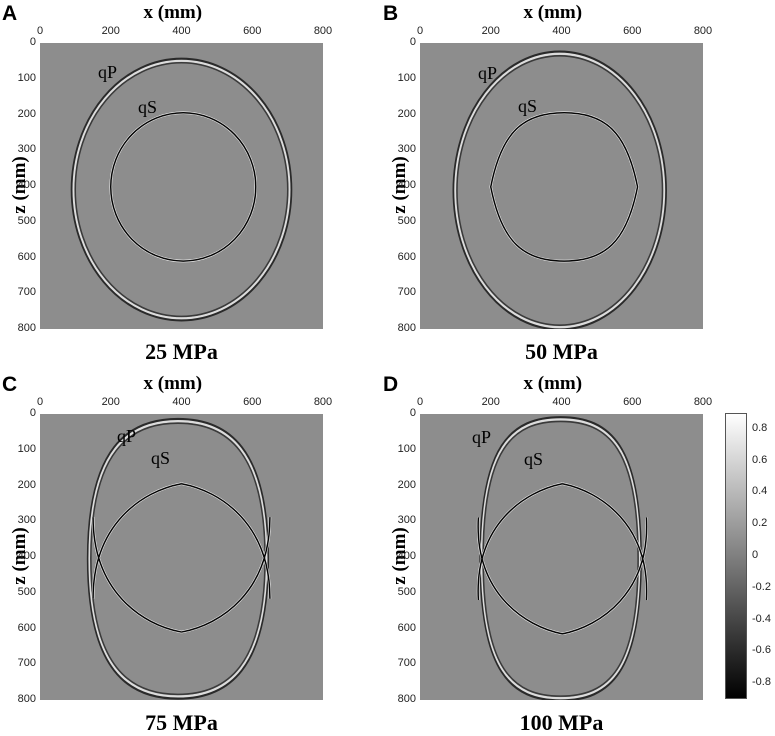 This screenshot has height=736, width=775. What do you see at coordinates (755, 555) in the screenshot?
I see `colorbar-tick-label: 0` at bounding box center [755, 555].